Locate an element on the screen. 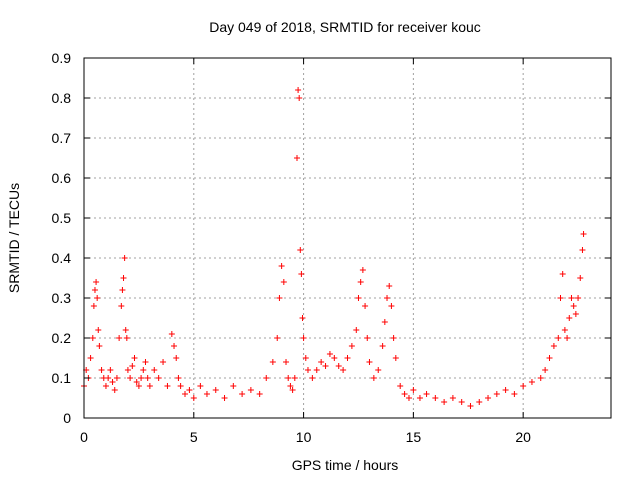 This screenshot has height=480, width=640. y-tick-label: 0.5 is located at coordinates (62, 218).